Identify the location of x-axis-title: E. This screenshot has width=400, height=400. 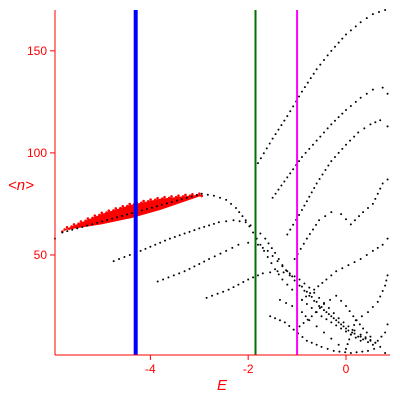
(222, 385).